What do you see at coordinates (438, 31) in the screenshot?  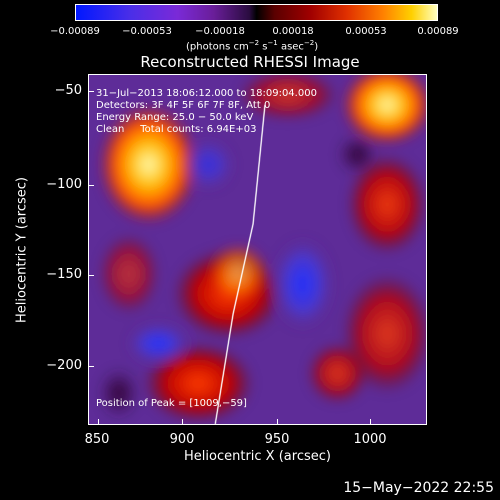 I see `colorbar-tick: 0.00089` at bounding box center [438, 31].